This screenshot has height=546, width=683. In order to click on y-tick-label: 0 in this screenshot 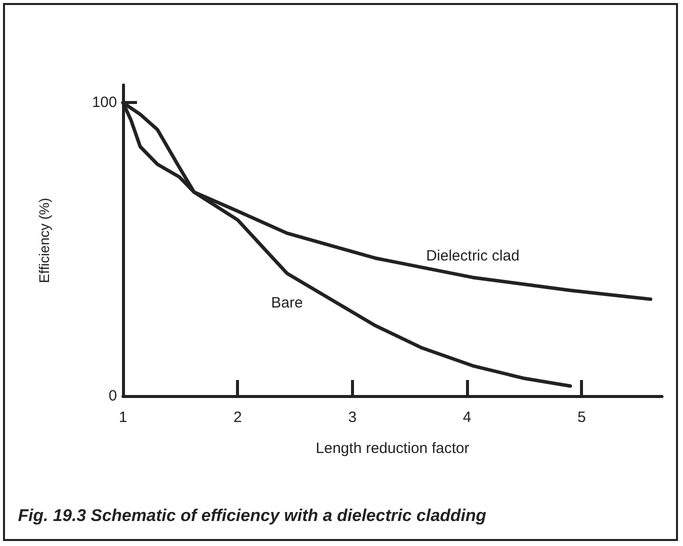, I will do `click(112, 396)`.